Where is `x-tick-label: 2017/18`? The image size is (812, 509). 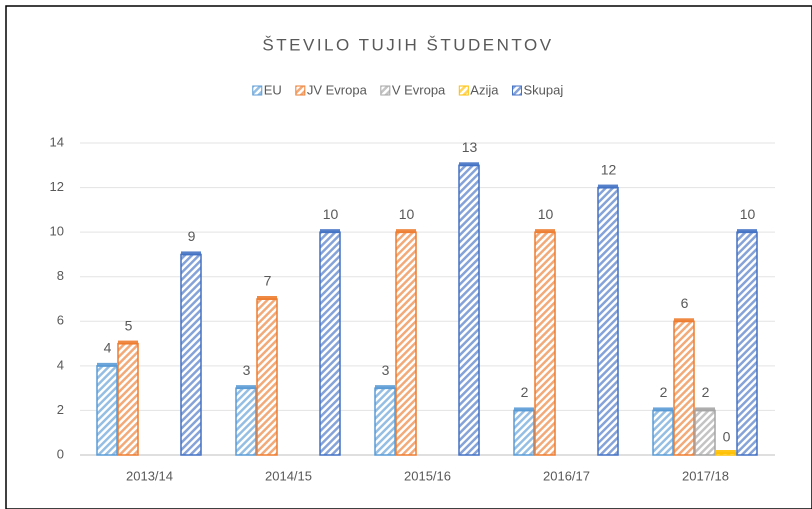
x-tick-label: 2017/18 is located at coordinates (705, 475).